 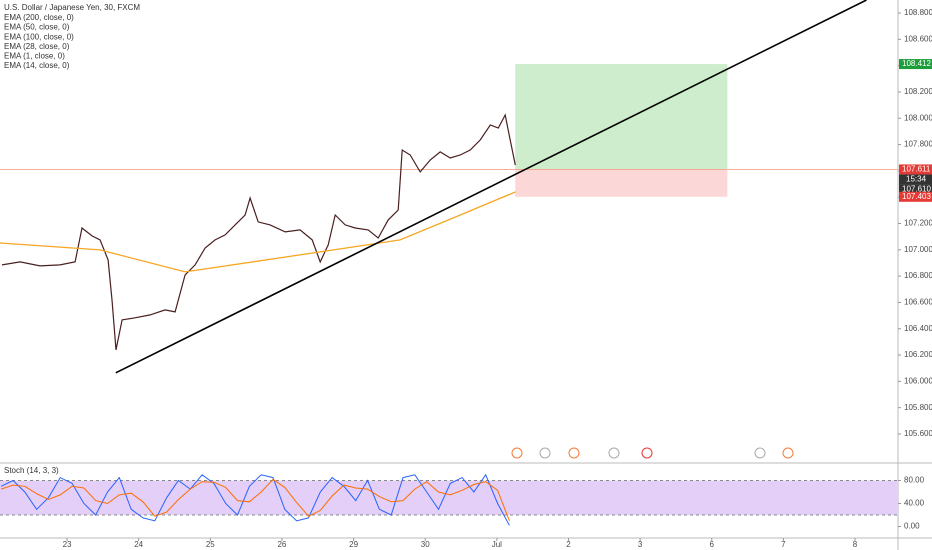 I want to click on x-tick-label: 29, so click(x=353, y=544).